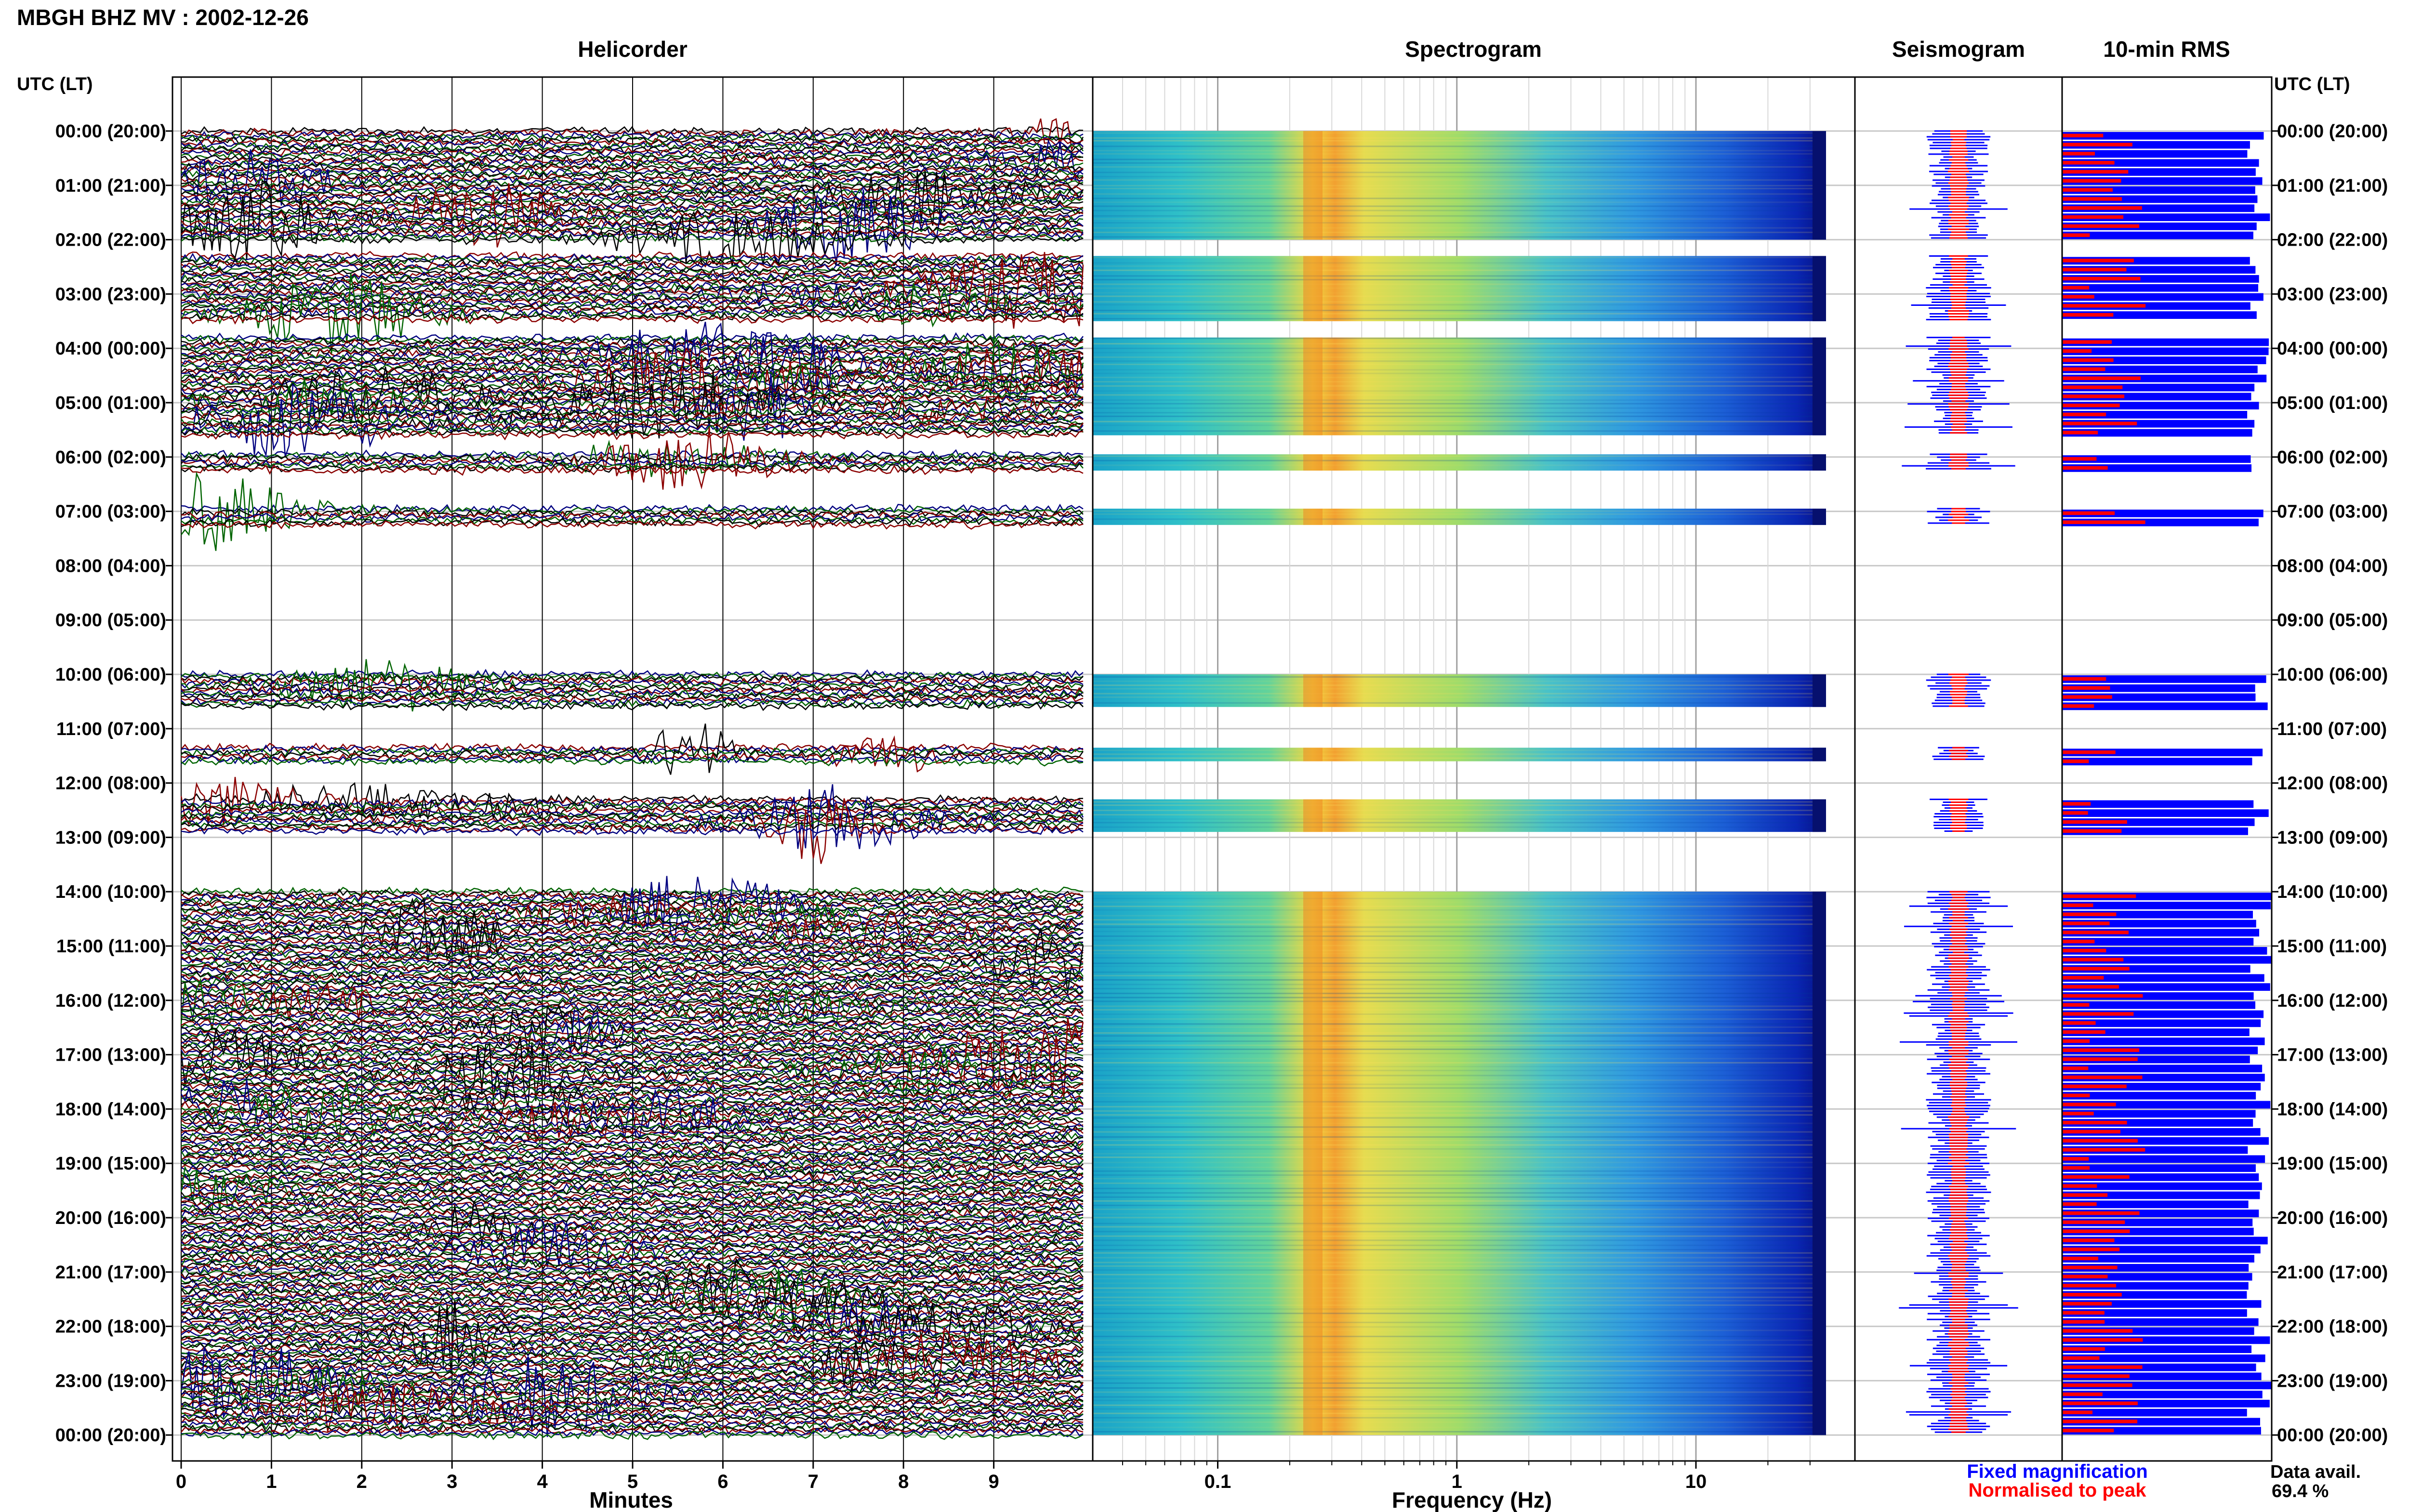  What do you see at coordinates (632, 1481) in the screenshot?
I see `helicorder-x-tick-label: 5` at bounding box center [632, 1481].